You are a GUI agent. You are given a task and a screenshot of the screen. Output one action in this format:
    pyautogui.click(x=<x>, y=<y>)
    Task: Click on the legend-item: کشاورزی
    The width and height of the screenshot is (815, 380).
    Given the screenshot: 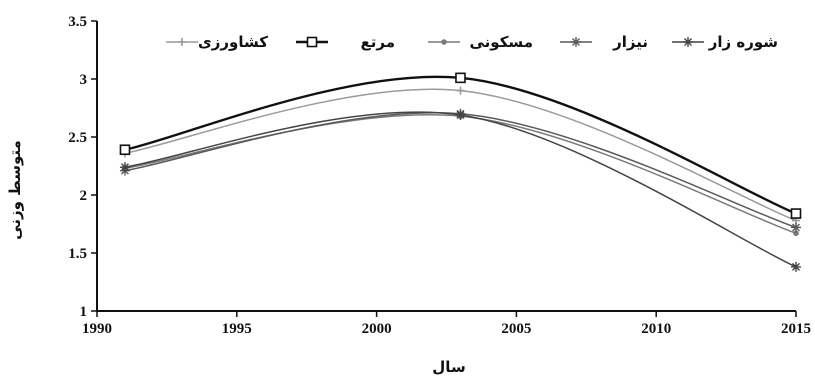 What is the action you would take?
    pyautogui.click(x=217, y=42)
    